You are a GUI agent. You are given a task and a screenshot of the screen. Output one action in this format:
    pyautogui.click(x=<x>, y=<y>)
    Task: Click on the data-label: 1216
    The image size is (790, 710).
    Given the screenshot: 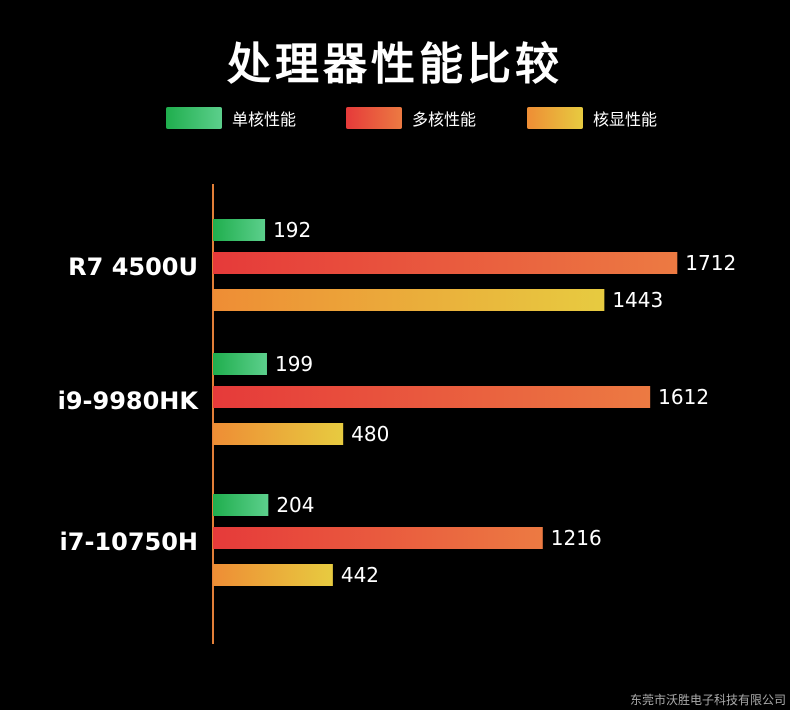 What is the action you would take?
    pyautogui.click(x=576, y=538)
    